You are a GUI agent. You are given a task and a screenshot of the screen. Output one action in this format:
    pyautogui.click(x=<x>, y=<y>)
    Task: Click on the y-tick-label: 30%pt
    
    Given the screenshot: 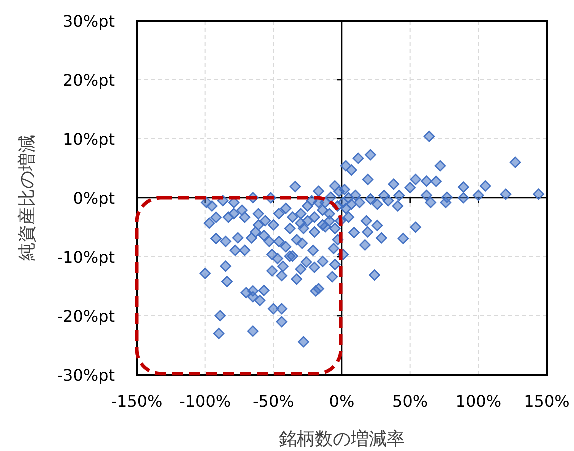 What is the action you would take?
    pyautogui.click(x=89, y=21)
    